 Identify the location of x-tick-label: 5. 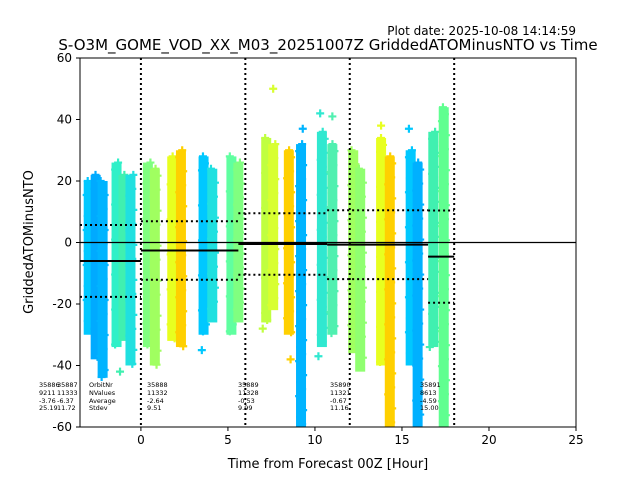
(228, 440).